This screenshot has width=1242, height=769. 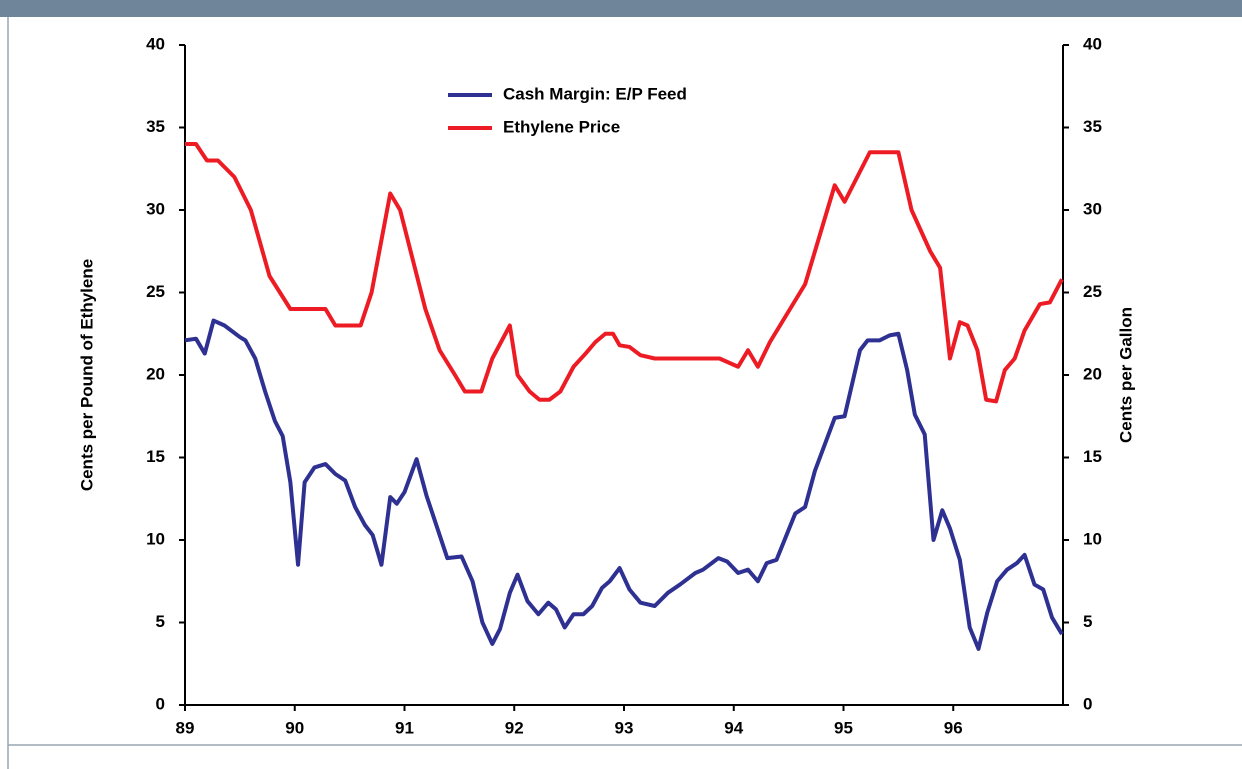 I want to click on y2-tick-label: 0, so click(x=1087, y=703).